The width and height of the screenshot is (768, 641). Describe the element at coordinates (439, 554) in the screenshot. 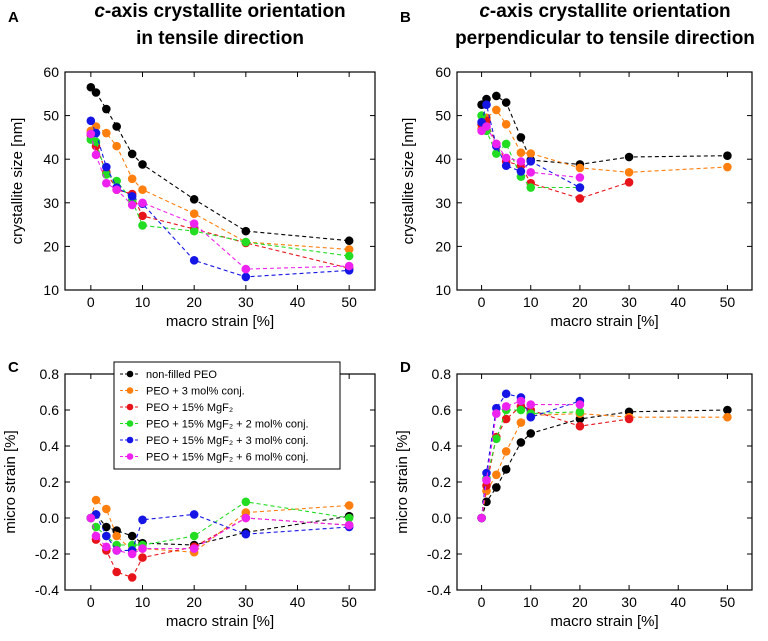

I see `y-tick-label: -0.2` at that location.